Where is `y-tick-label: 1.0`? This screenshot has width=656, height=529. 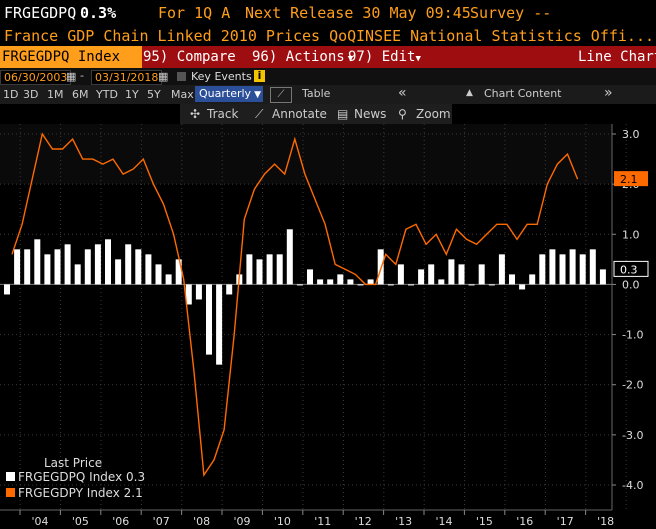
y-tick-label: 1.0 is located at coordinates (631, 234).